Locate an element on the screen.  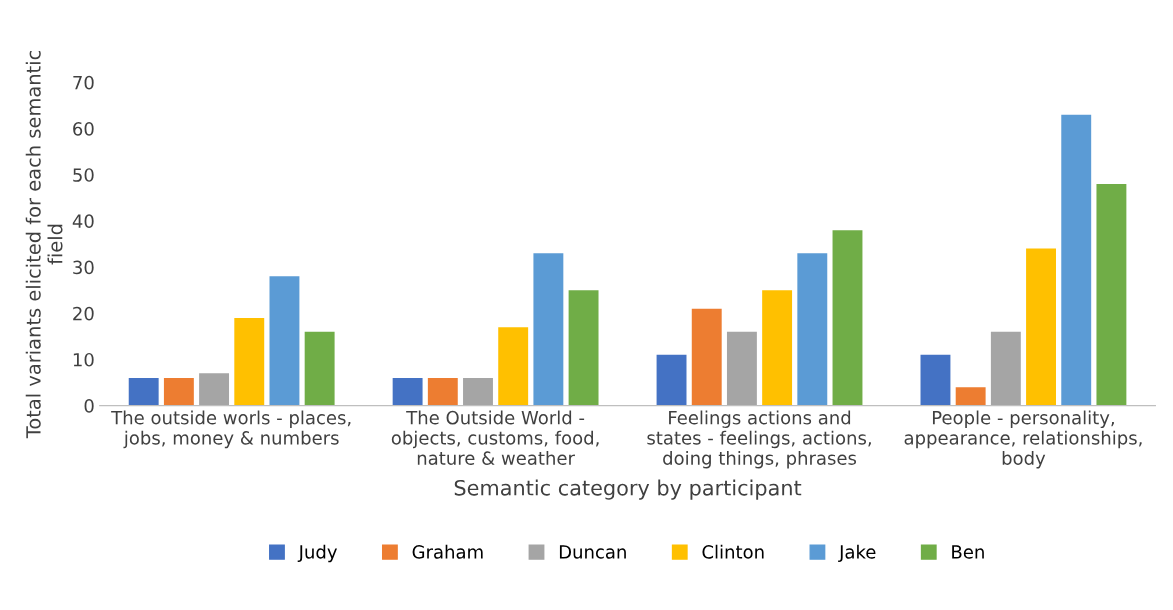
y-tick-label: 50 is located at coordinates (83, 175).